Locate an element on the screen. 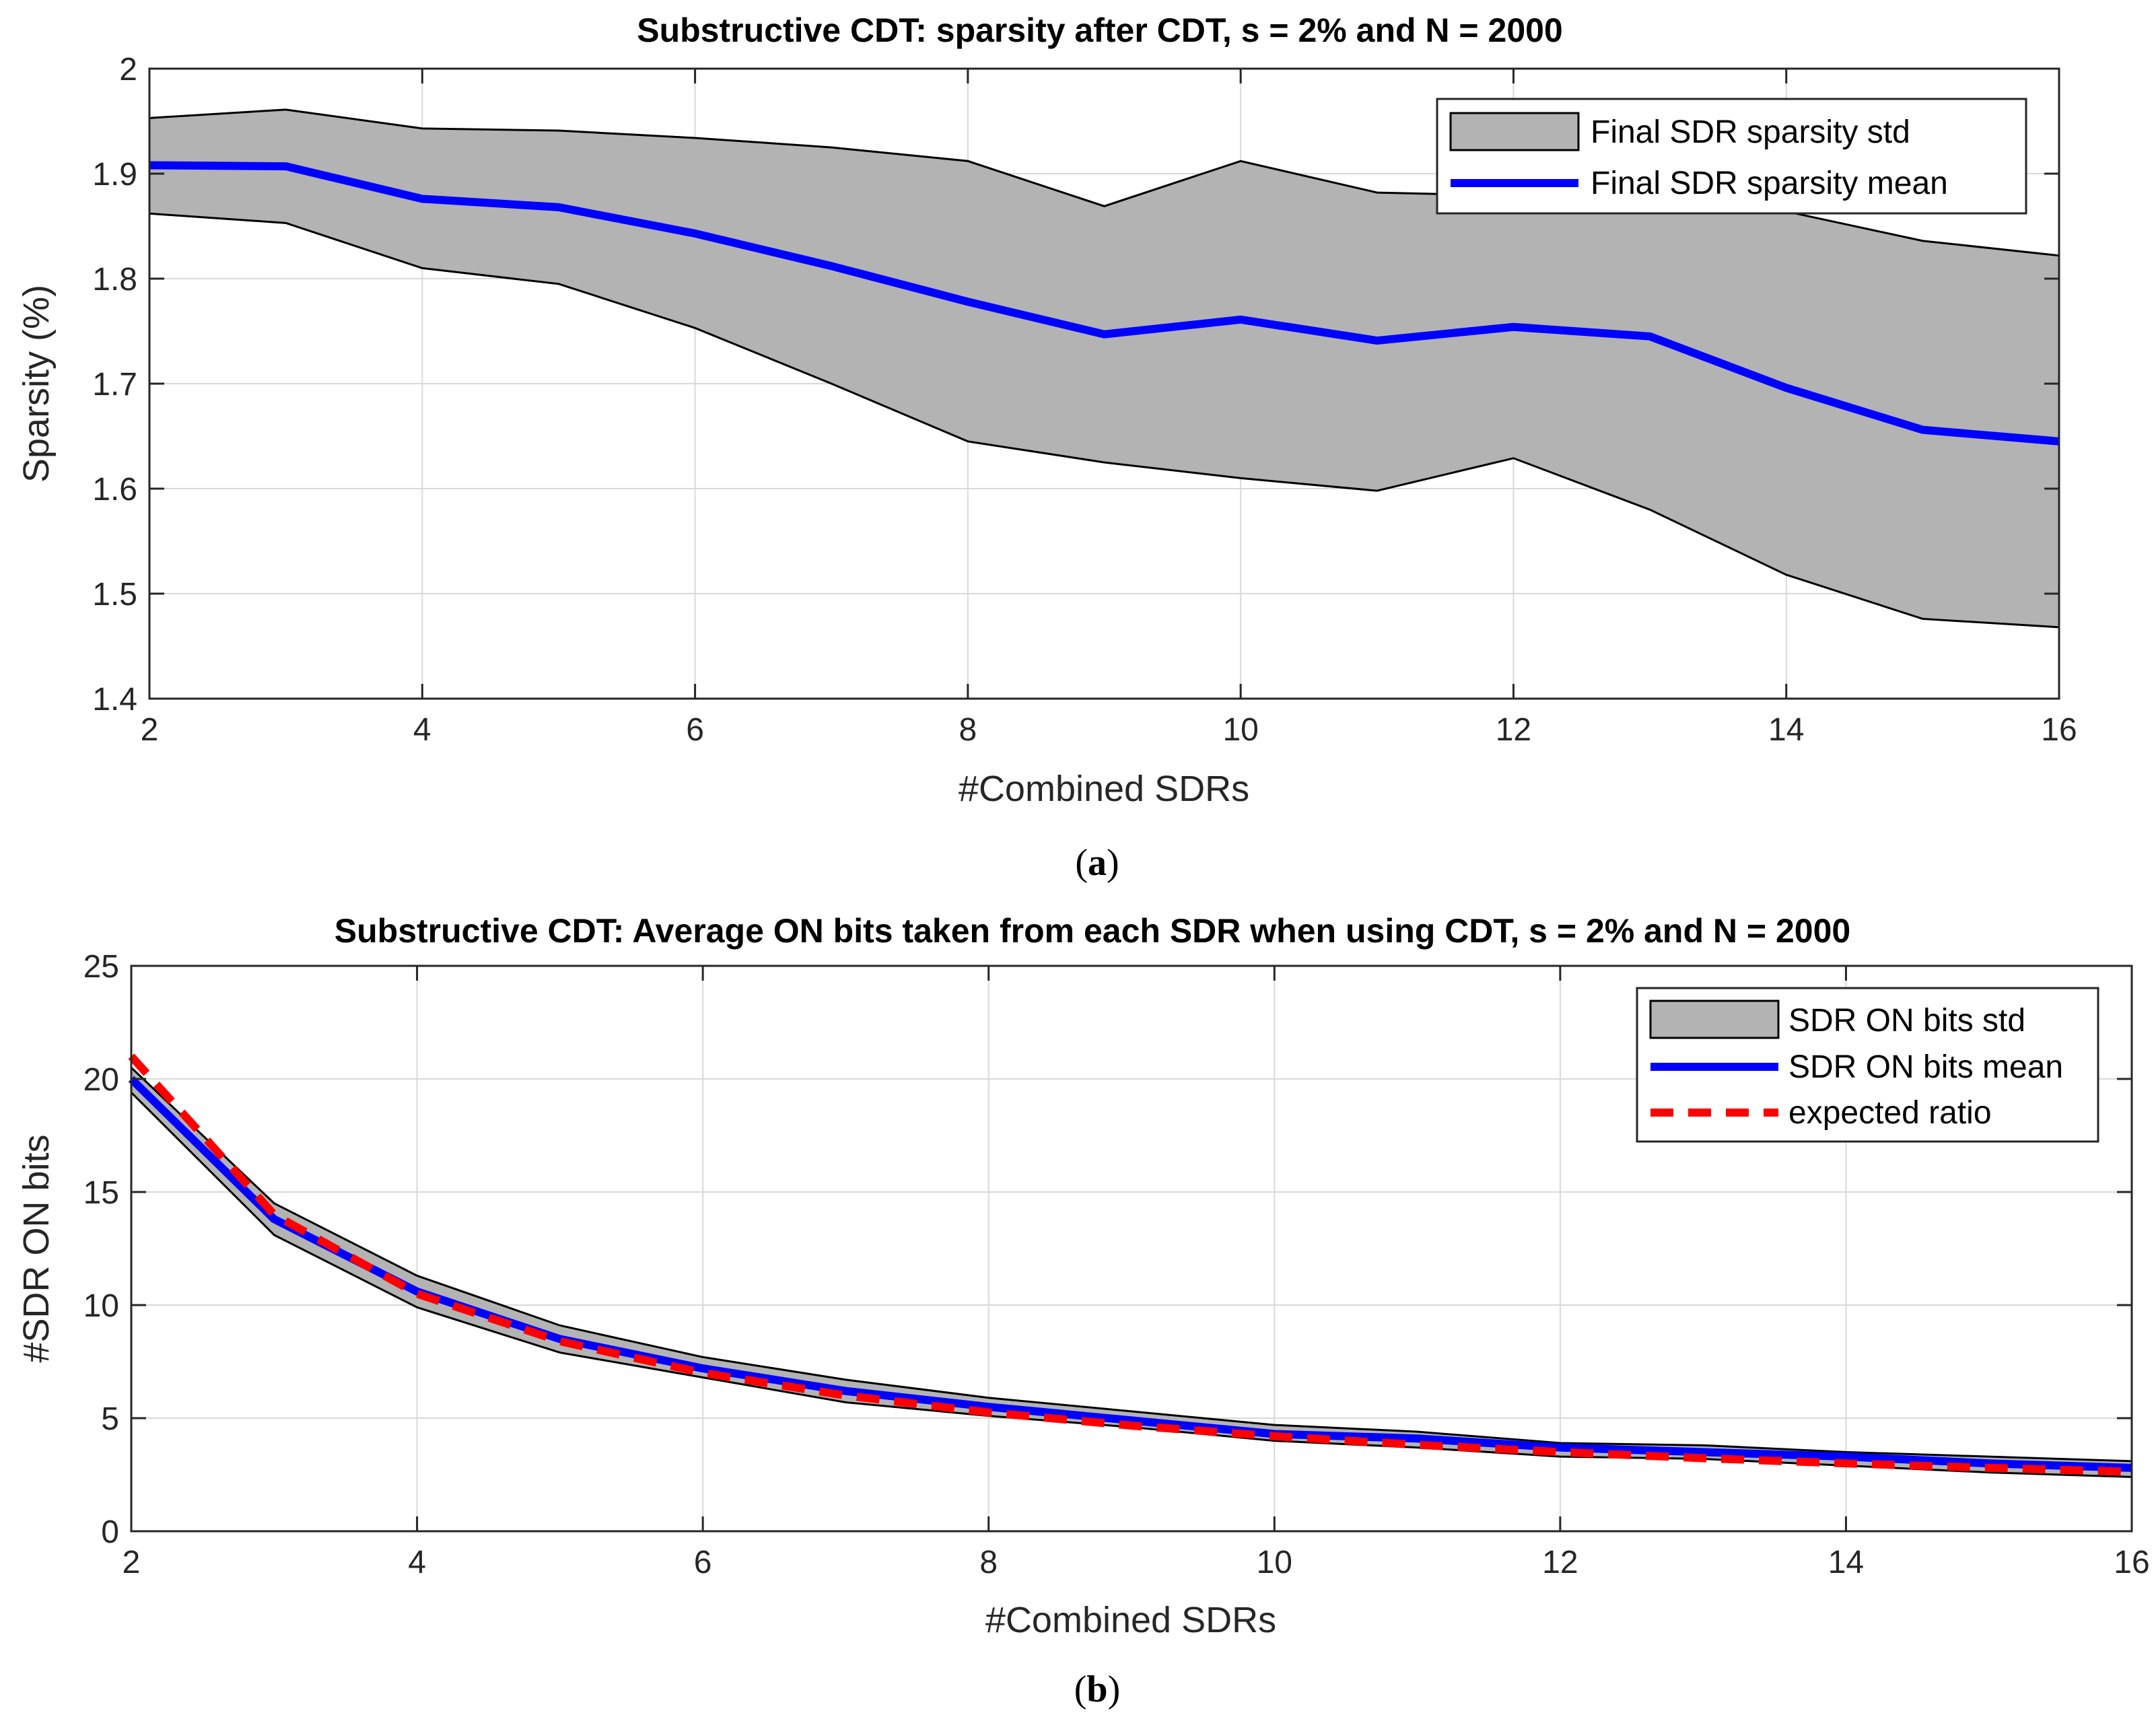  y-tick-label: 2 is located at coordinates (128, 69).